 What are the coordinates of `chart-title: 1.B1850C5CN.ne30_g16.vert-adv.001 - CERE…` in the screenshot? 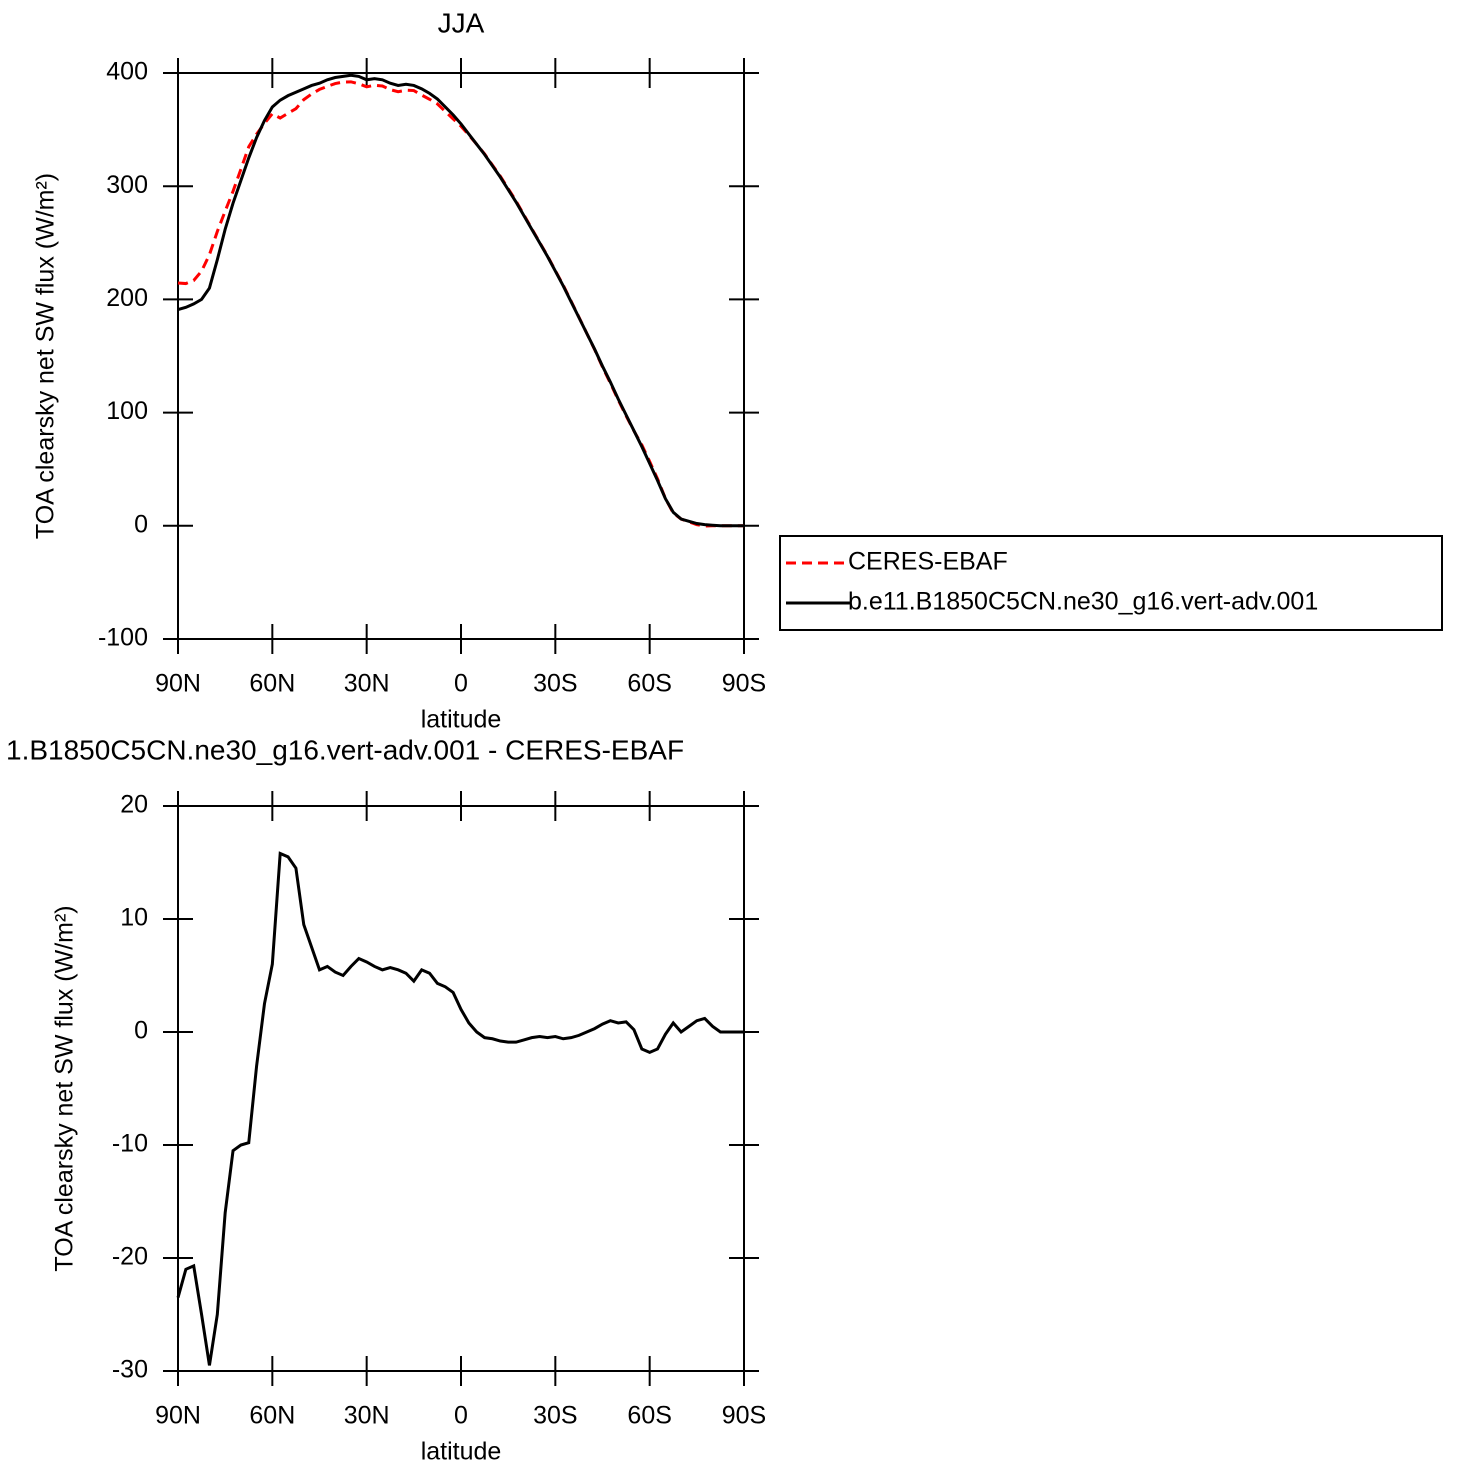 It's located at (345, 749).